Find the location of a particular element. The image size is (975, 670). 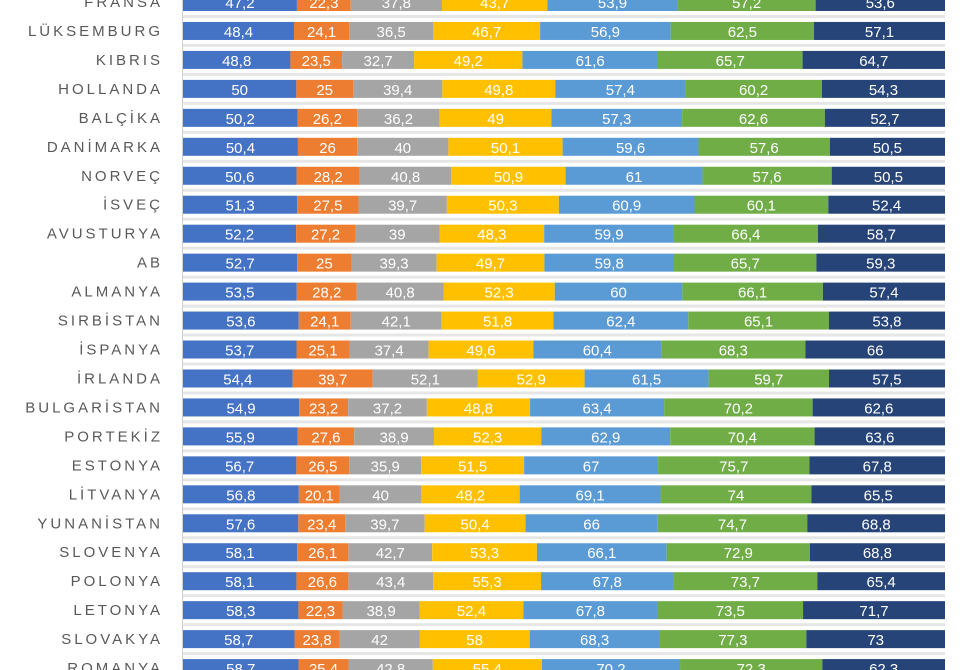

data-label: 50 is located at coordinates (239, 90).